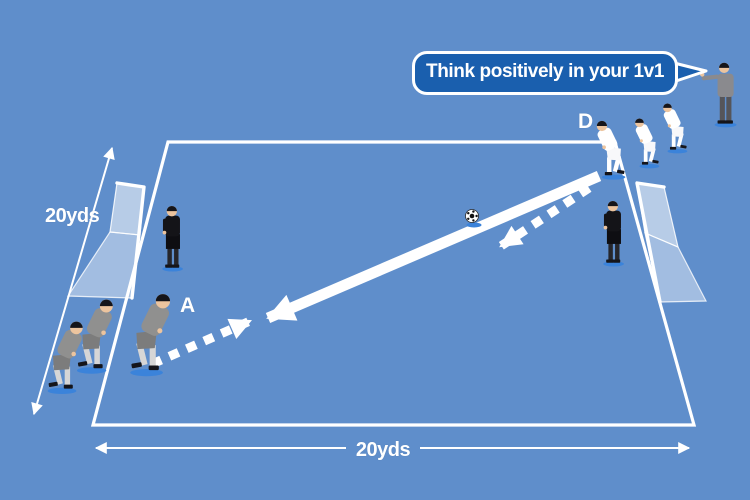 This screenshot has height=500, width=750. What do you see at coordinates (172, 239) in the screenshot?
I see `player-dark-defender-left-figure` at bounding box center [172, 239].